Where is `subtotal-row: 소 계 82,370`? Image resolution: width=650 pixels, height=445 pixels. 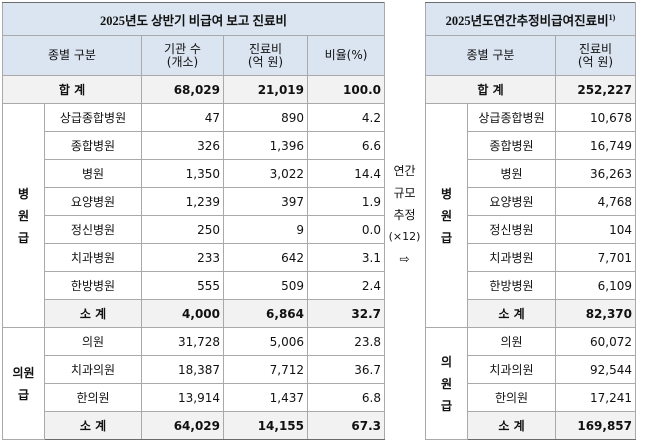
subtotal-row: 소 계 82,370 is located at coordinates (531, 313).